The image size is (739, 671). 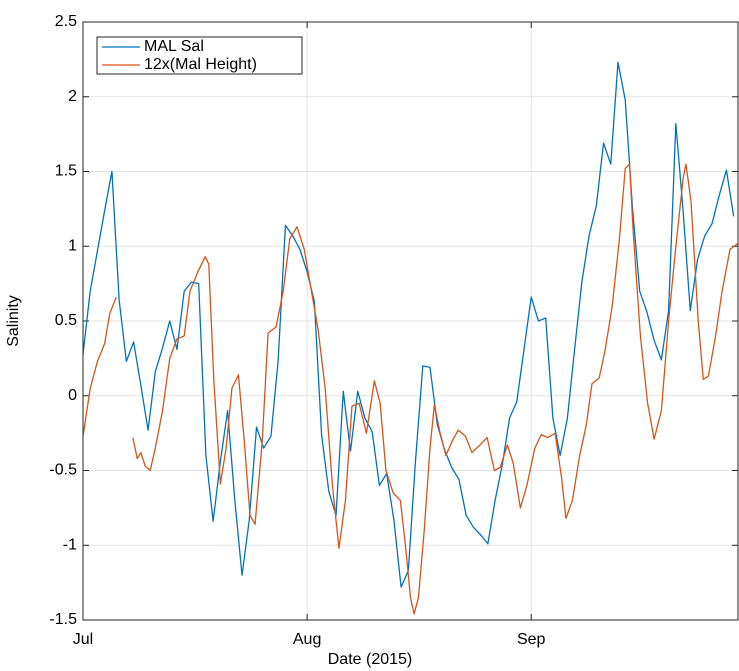 What do you see at coordinates (63, 619) in the screenshot?
I see `y-tick-label: -1.5` at bounding box center [63, 619].